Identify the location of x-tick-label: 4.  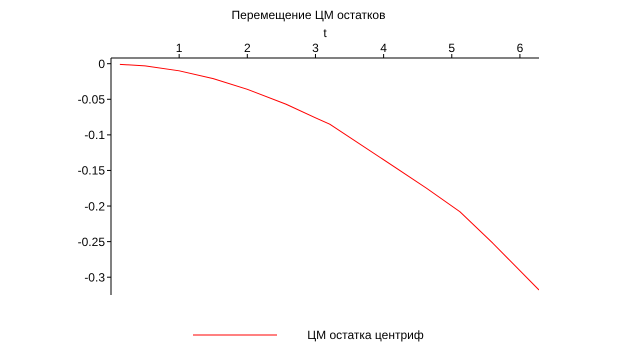
(384, 48).